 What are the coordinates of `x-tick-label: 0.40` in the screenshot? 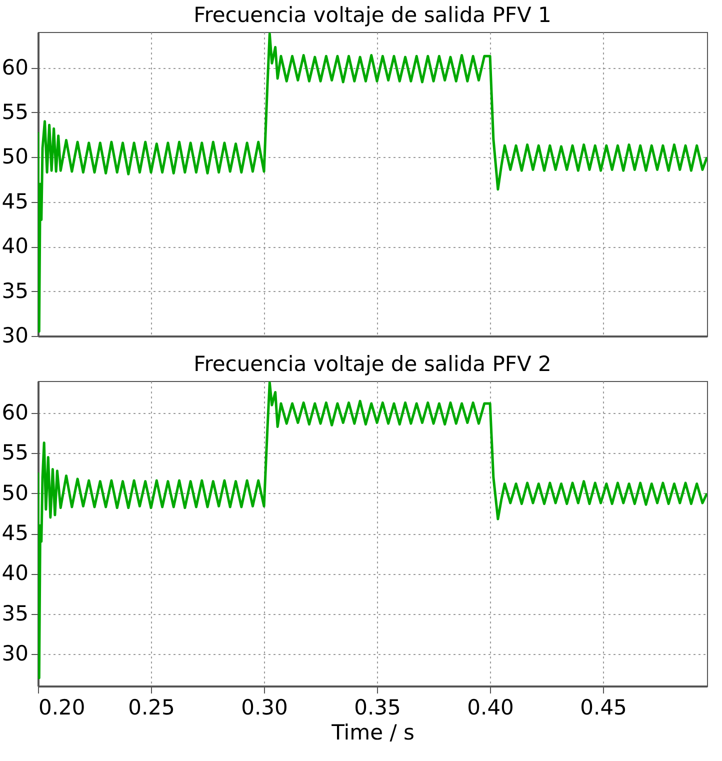 It's located at (490, 708).